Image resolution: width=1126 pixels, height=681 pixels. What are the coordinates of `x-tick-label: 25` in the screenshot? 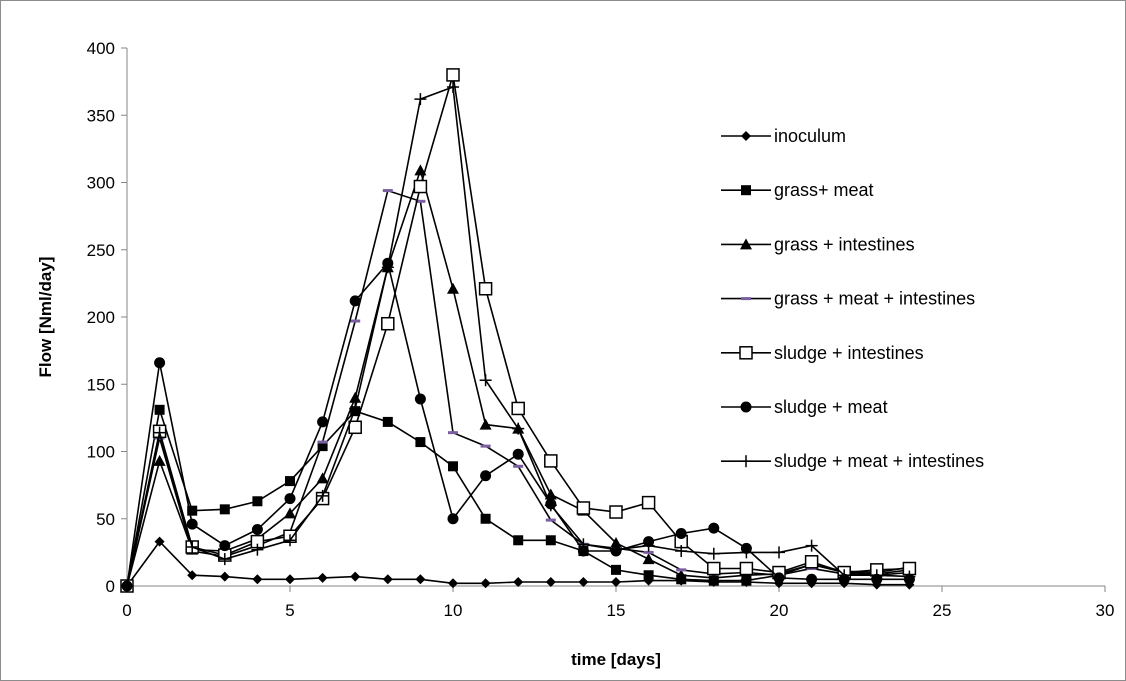 It's located at (942, 610).